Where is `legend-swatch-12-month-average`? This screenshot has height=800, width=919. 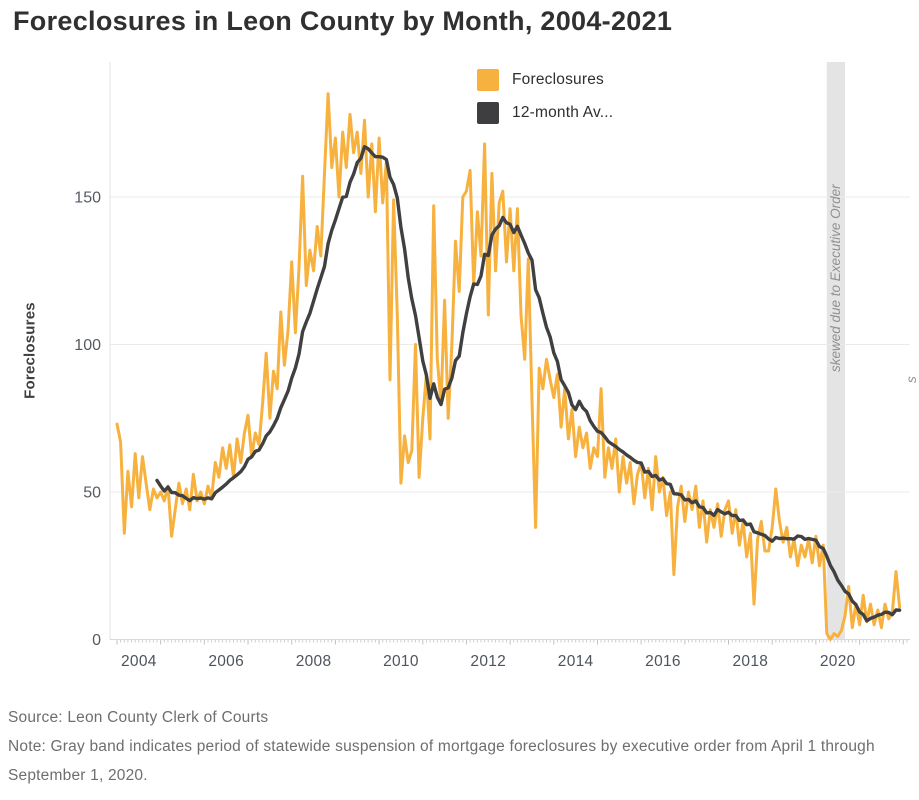 legend-swatch-12-month-average is located at coordinates (488, 113).